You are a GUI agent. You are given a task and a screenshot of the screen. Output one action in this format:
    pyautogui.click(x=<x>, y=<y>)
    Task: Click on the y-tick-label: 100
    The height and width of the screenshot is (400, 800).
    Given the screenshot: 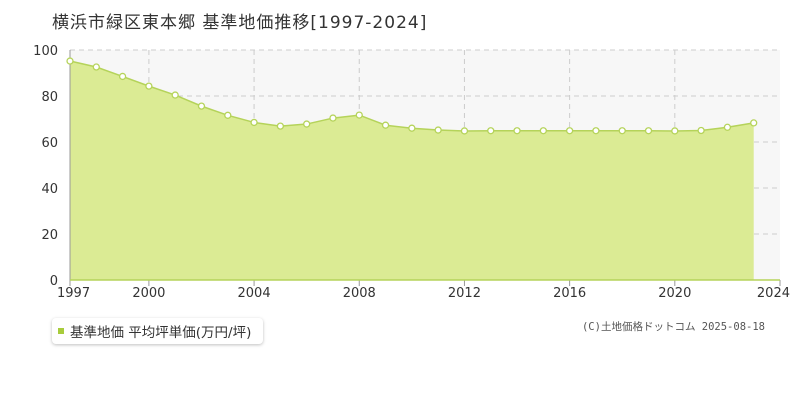 What is the action you would take?
    pyautogui.click(x=45, y=51)
    